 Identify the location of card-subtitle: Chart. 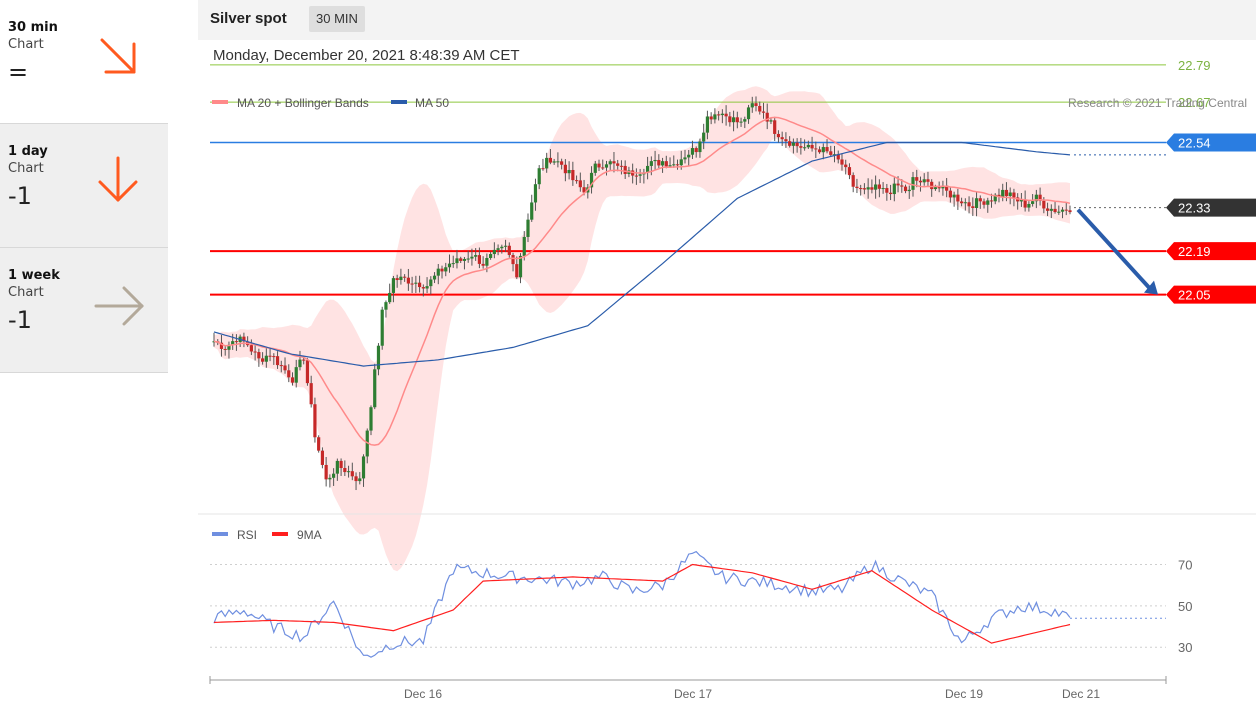
(26, 168).